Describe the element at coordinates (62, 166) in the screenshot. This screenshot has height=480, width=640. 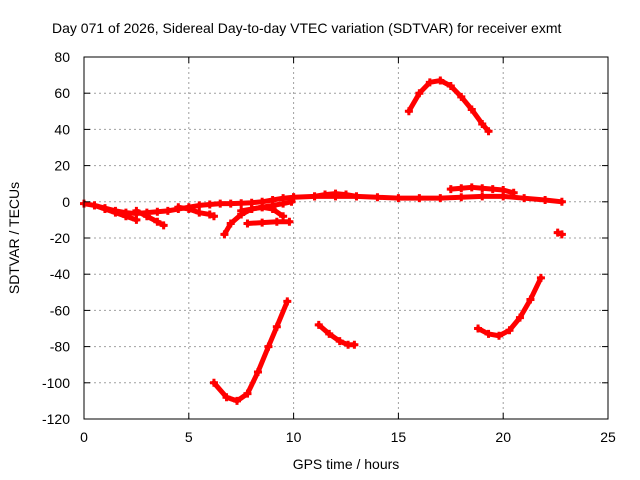
I see `y-tick-label: 20` at that location.